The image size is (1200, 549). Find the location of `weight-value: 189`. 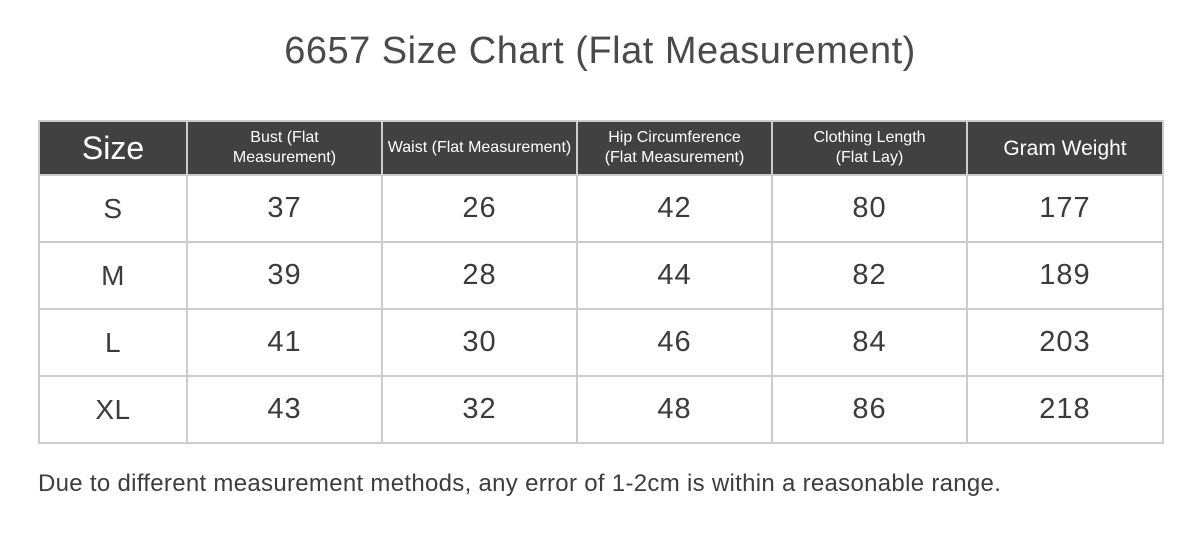

weight-value: 189 is located at coordinates (1065, 275).